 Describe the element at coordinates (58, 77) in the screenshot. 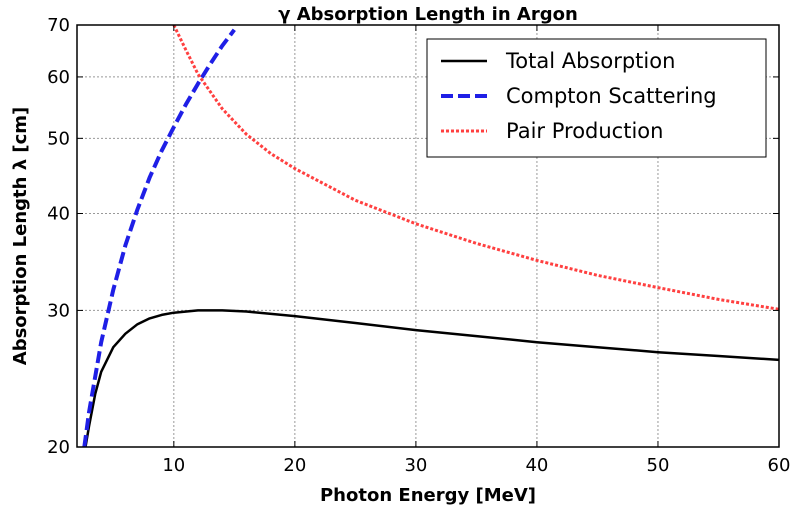

I see `y-tick-label: 60` at that location.